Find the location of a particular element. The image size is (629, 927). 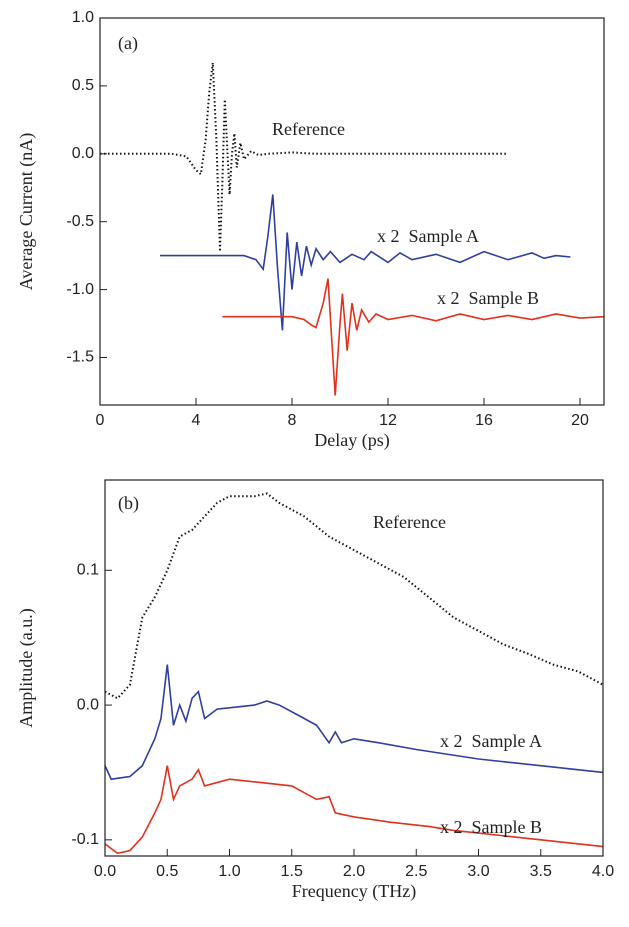

x-tick-label: 8 is located at coordinates (292, 420).